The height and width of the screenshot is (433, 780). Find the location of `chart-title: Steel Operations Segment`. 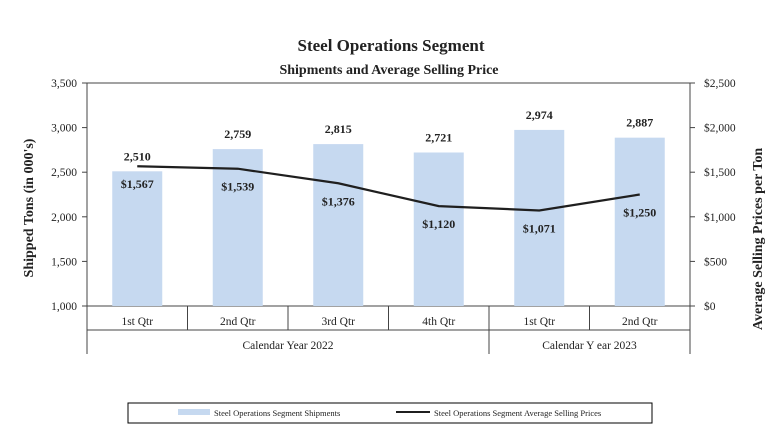

chart-title: Steel Operations Segment is located at coordinates (391, 45).